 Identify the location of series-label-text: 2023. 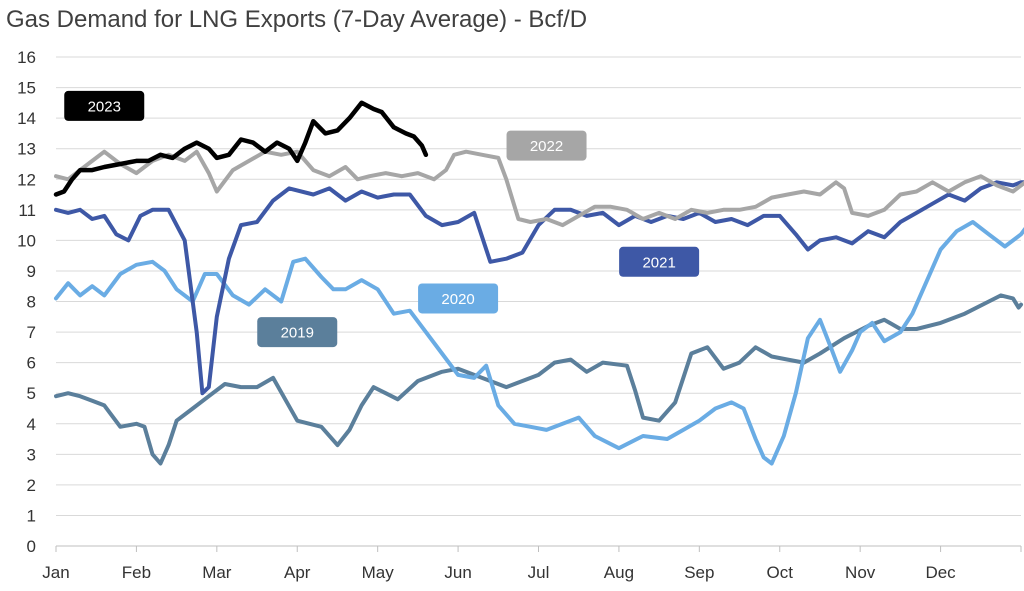
(104, 106).